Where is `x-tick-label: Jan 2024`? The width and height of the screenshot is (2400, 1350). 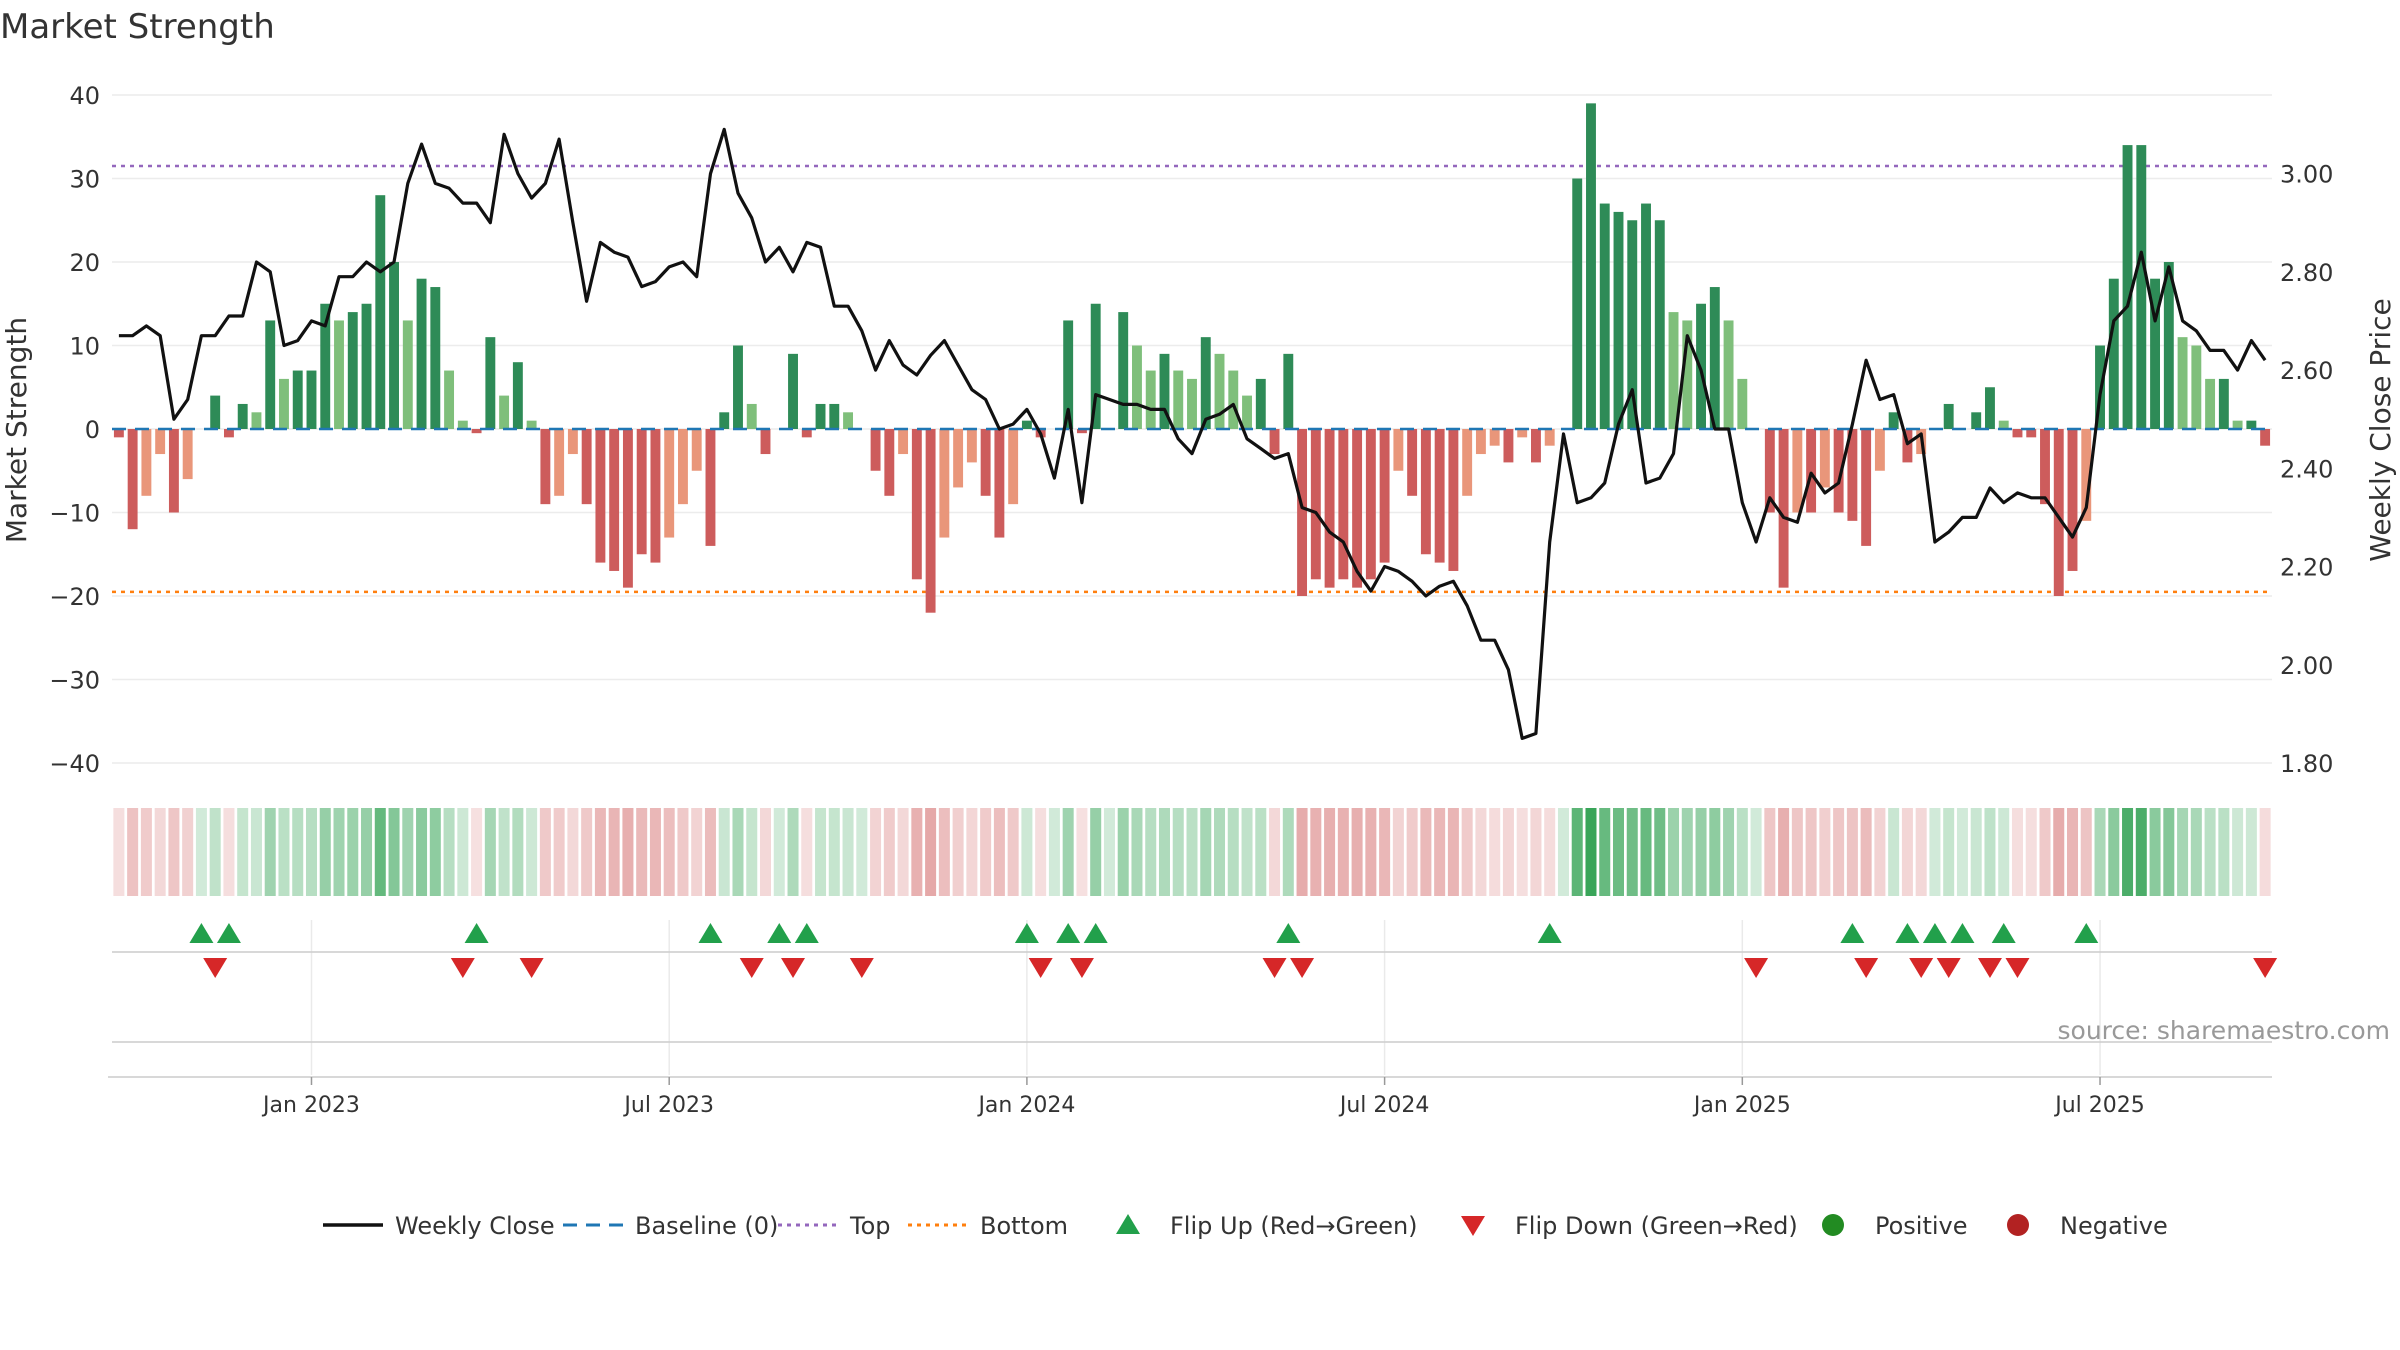 x-tick-label: Jan 2024 is located at coordinates (1025, 1105).